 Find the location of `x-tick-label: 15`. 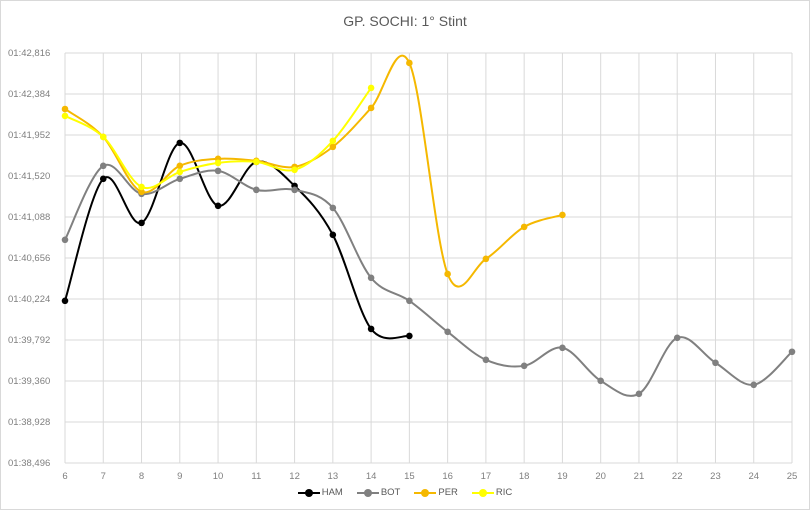

x-tick-label: 15 is located at coordinates (409, 476).